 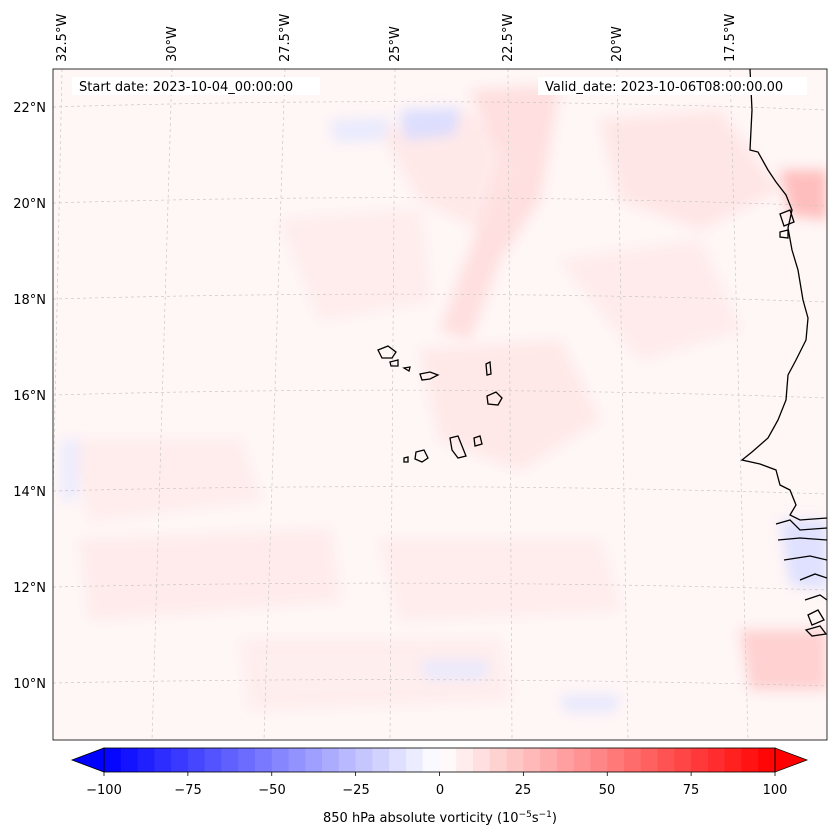 I want to click on africa-coastline, so click(x=783, y=295).